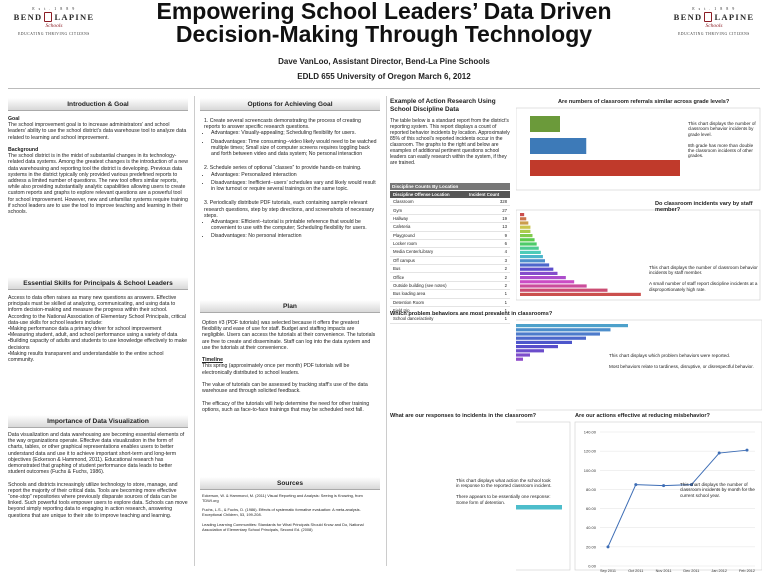 The height and width of the screenshot is (576, 768). I want to click on table-row: Detention Room 1, so click(450, 302).